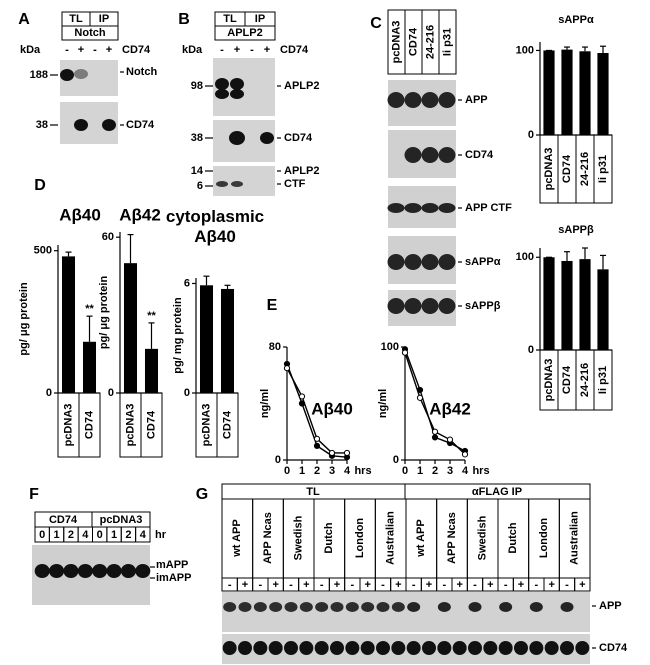 This screenshot has width=650, height=665. I want to click on panel-label: A, so click(24, 19).